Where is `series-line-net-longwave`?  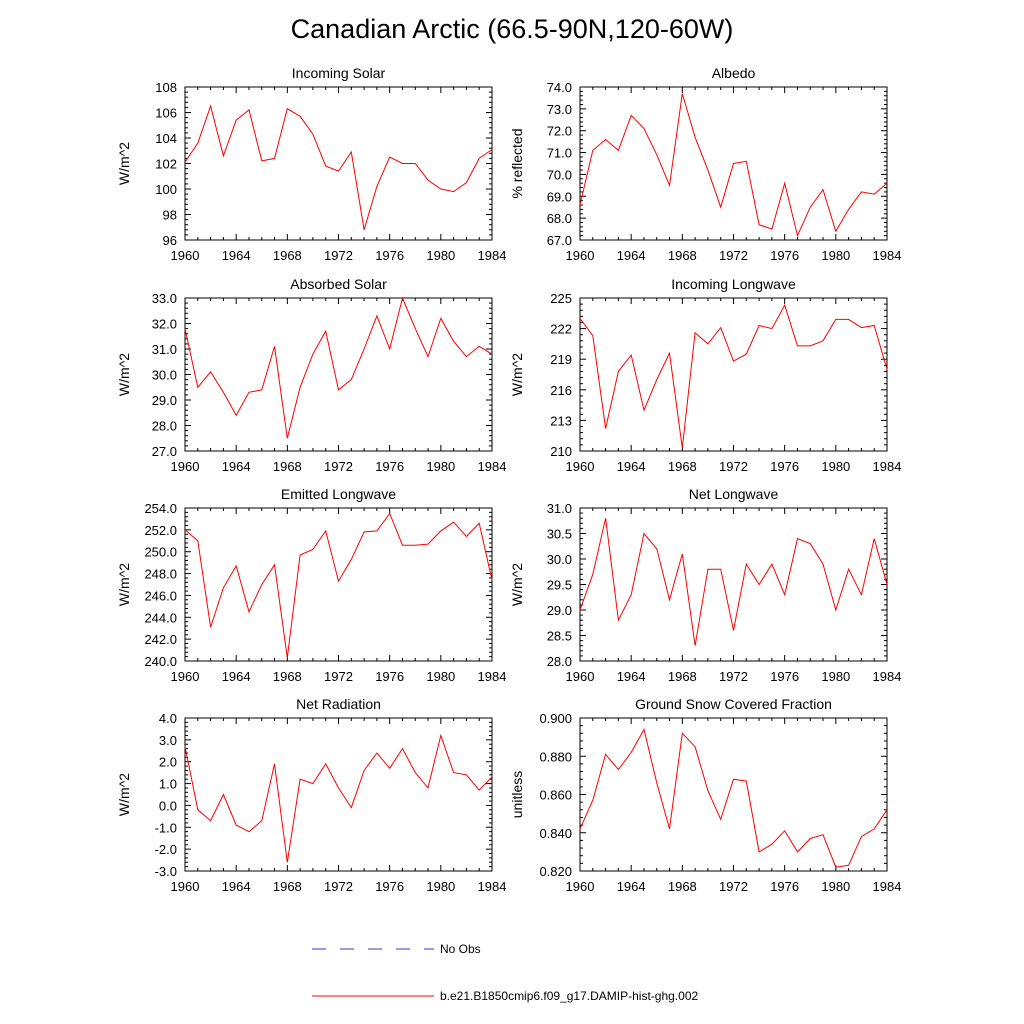
series-line-net-longwave is located at coordinates (733, 582).